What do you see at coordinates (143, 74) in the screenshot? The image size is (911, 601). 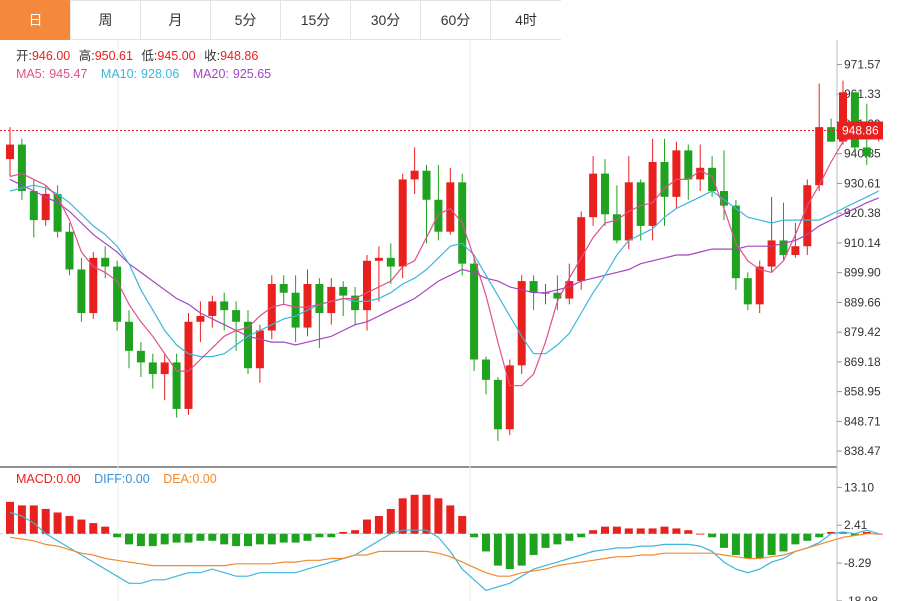 I see `ma-header: MA5: 945.47 MA10: 928.06 MA20: 925.65` at bounding box center [143, 74].